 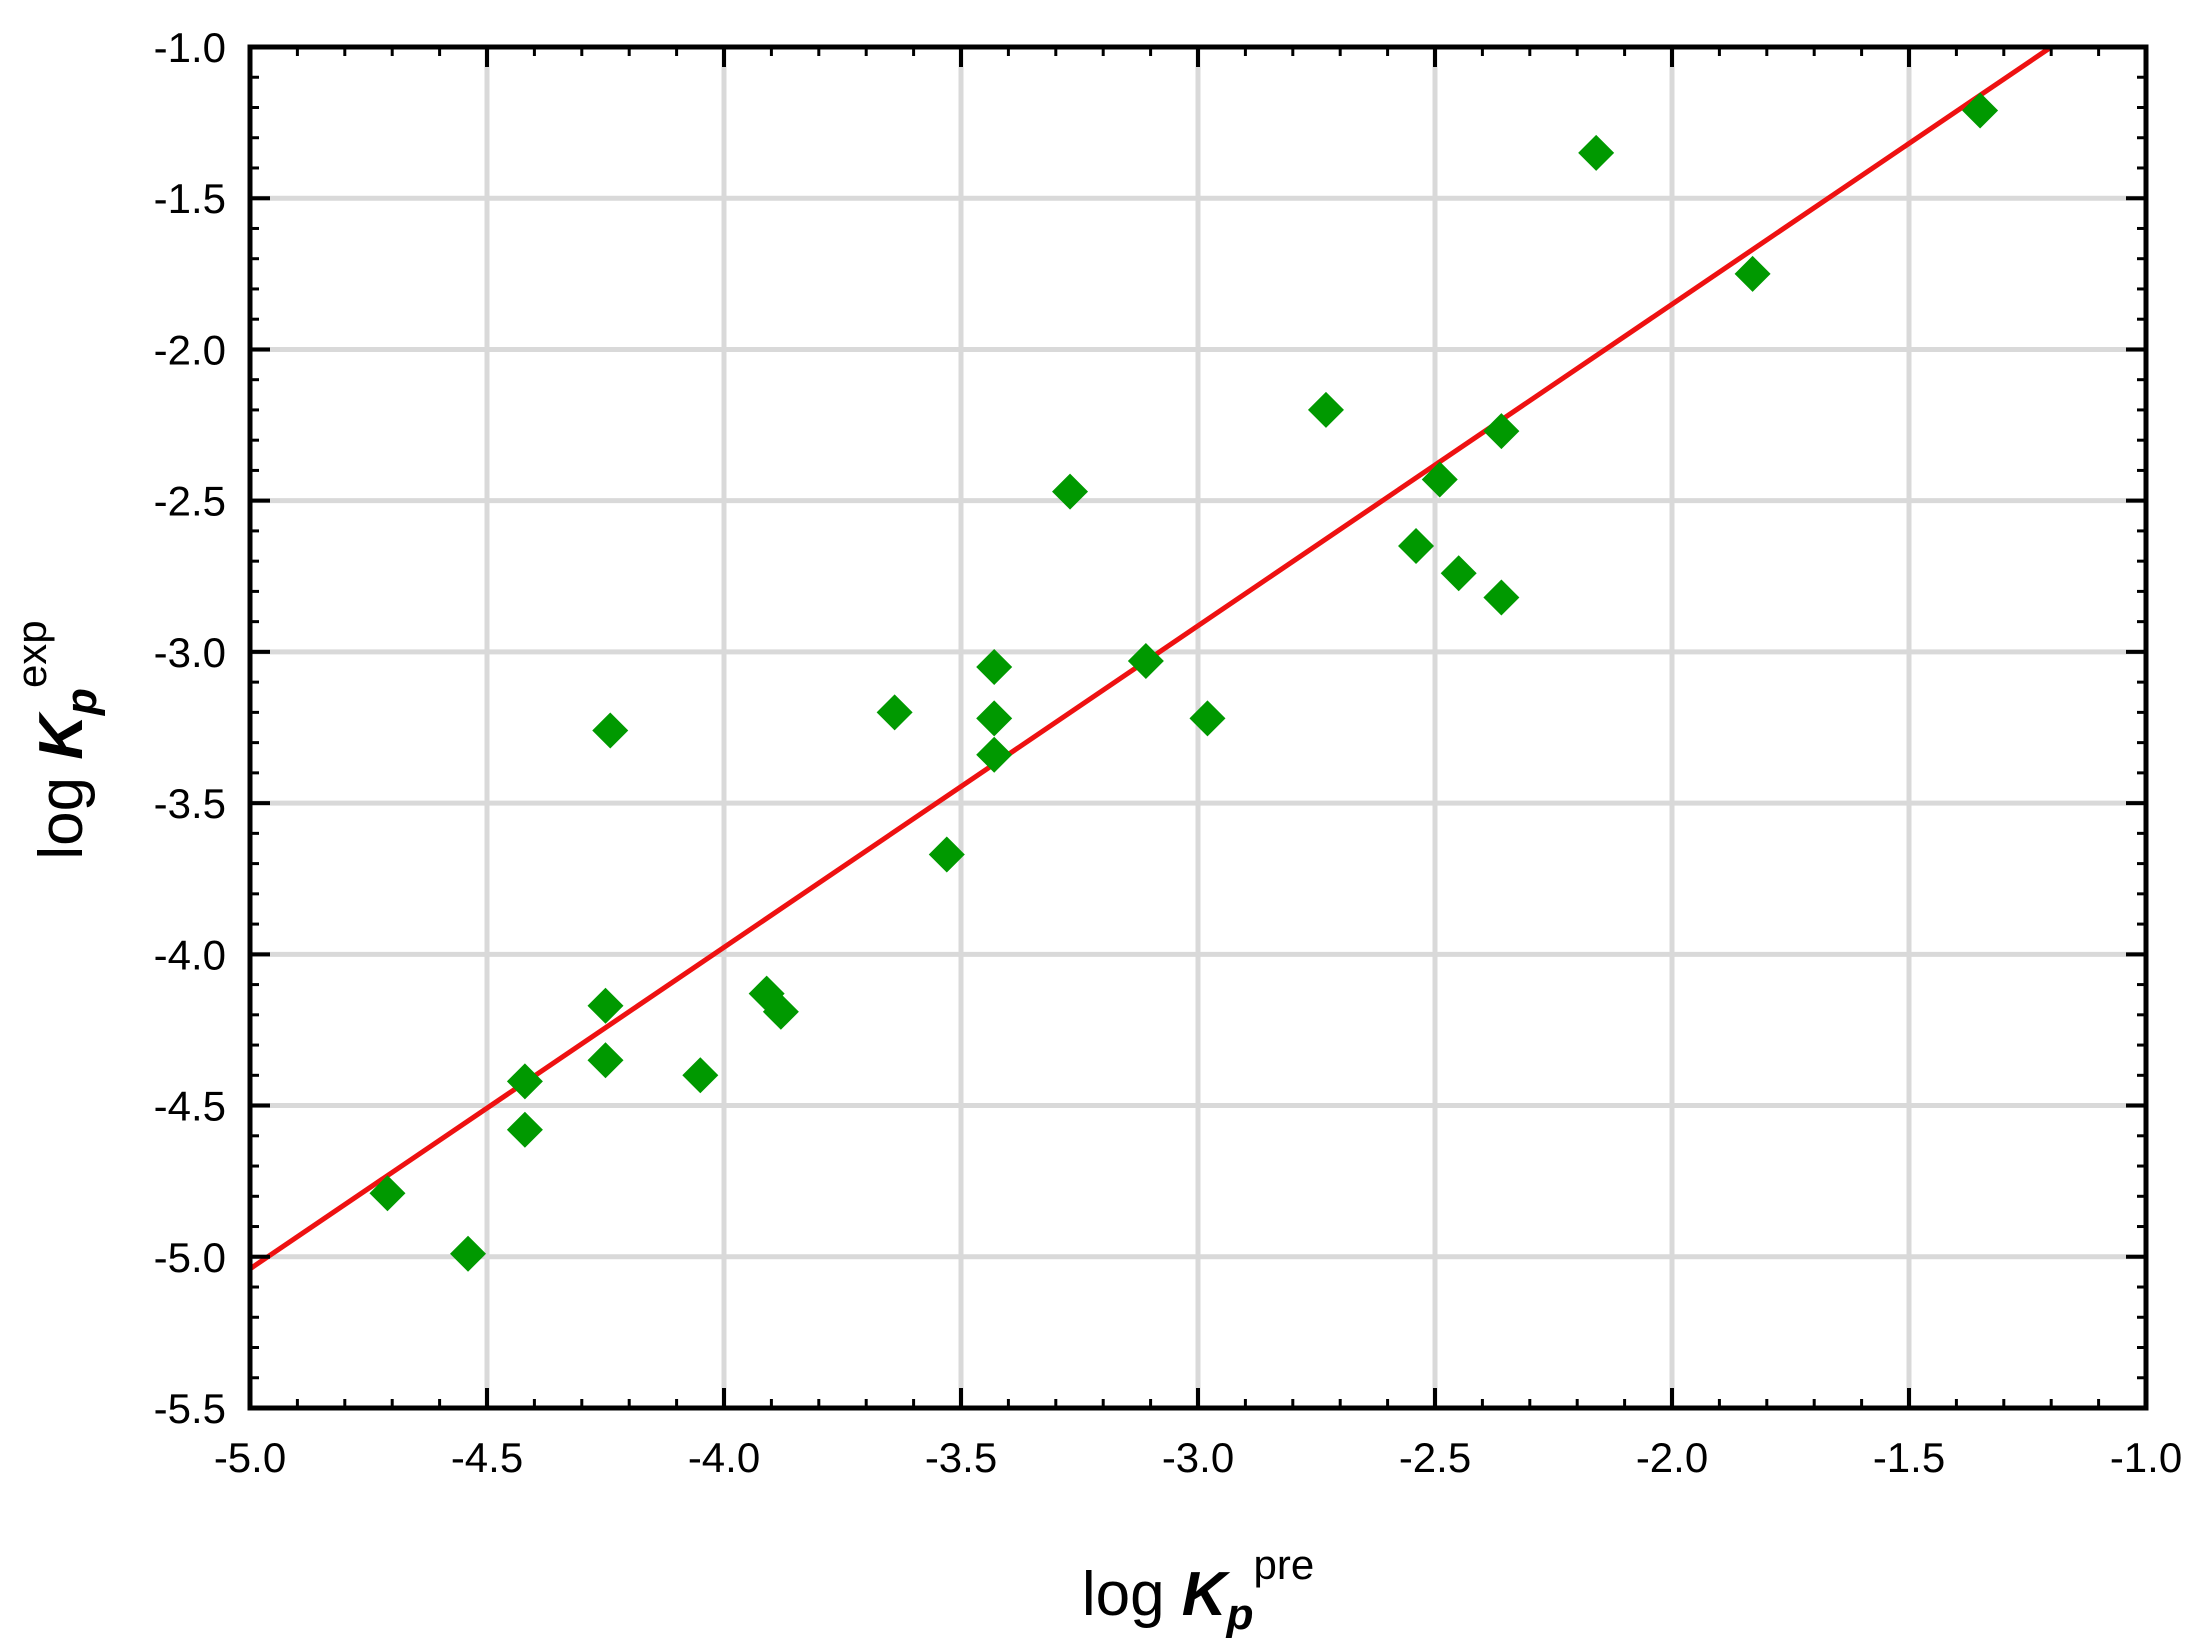 I want to click on y-axis-title-prefix: log, so click(x=61, y=810).